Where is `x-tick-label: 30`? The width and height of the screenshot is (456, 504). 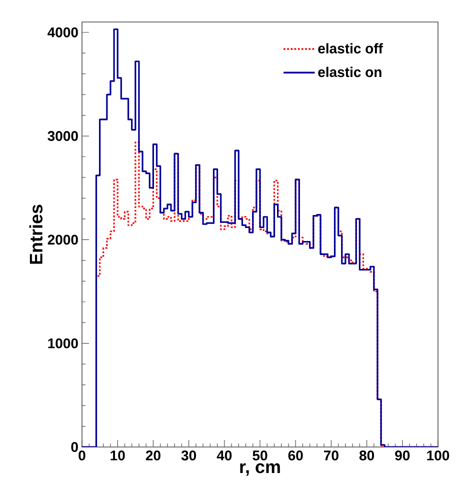 x-tick-label: 30 is located at coordinates (188, 455).